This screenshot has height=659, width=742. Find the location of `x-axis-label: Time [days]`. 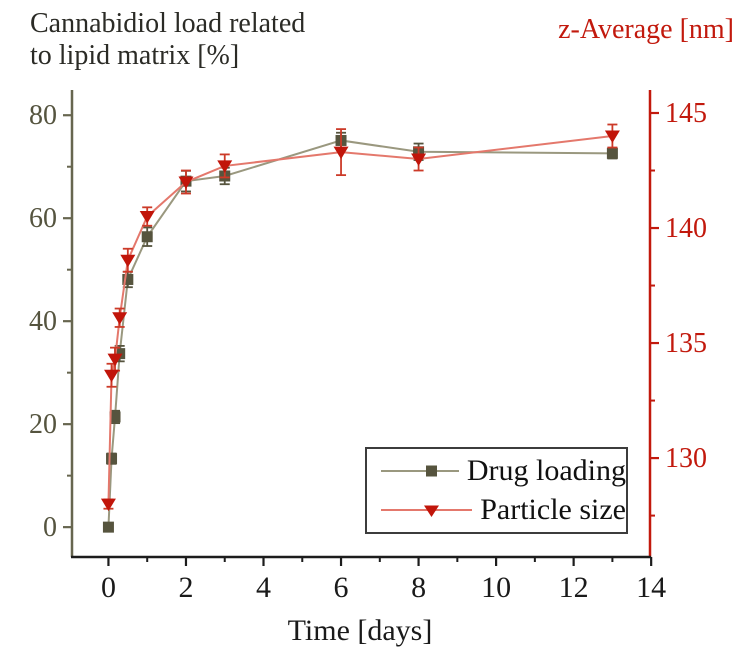

x-axis-label: Time [days] is located at coordinates (360, 630).